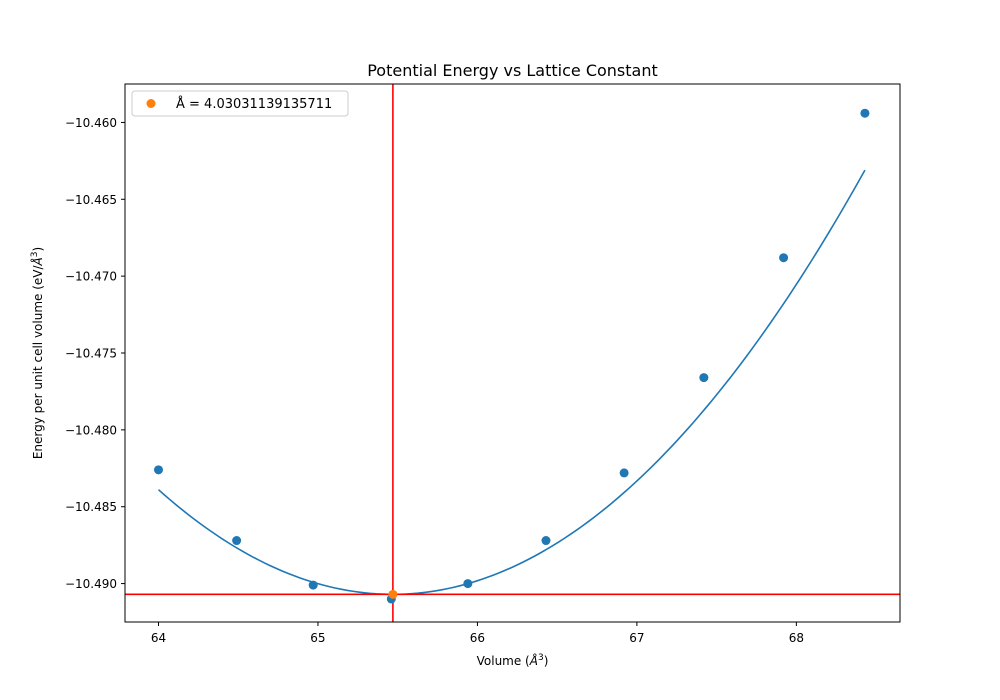  I want to click on y-tick-label: −10.490, so click(91, 584).